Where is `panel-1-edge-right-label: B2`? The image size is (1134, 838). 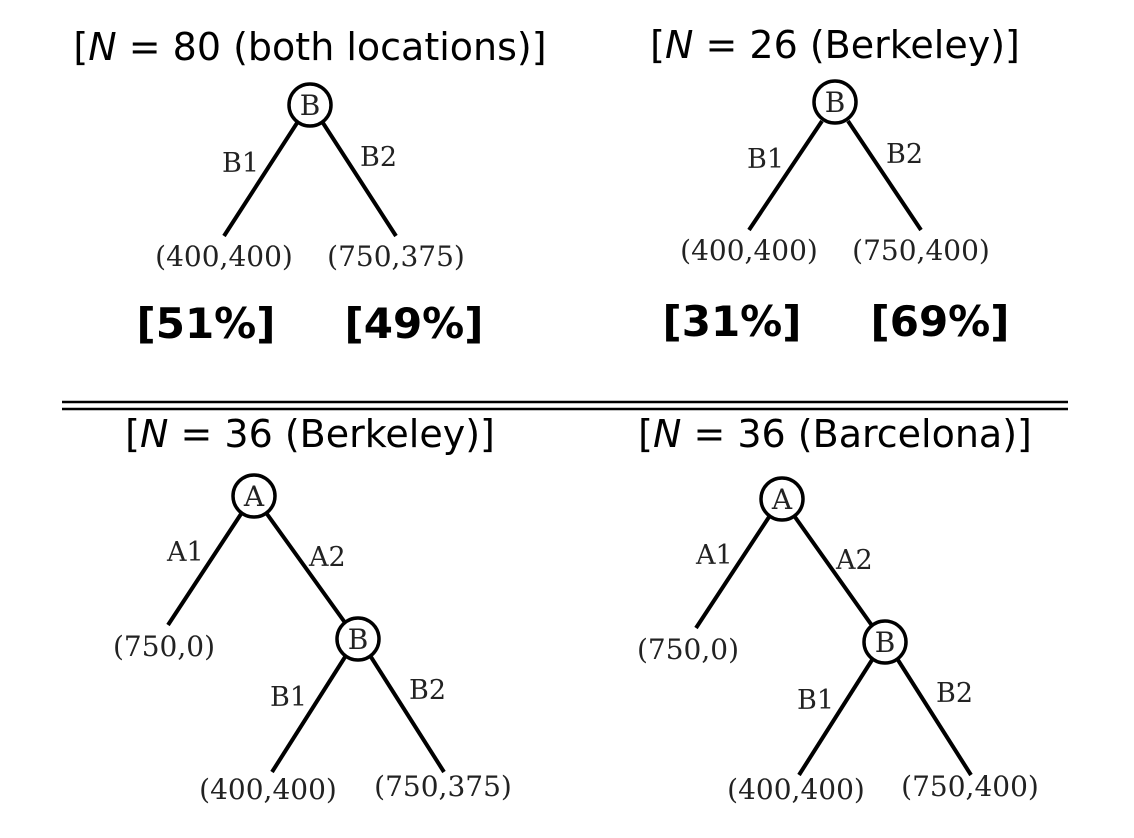 panel-1-edge-right-label: B2 is located at coordinates (378, 157).